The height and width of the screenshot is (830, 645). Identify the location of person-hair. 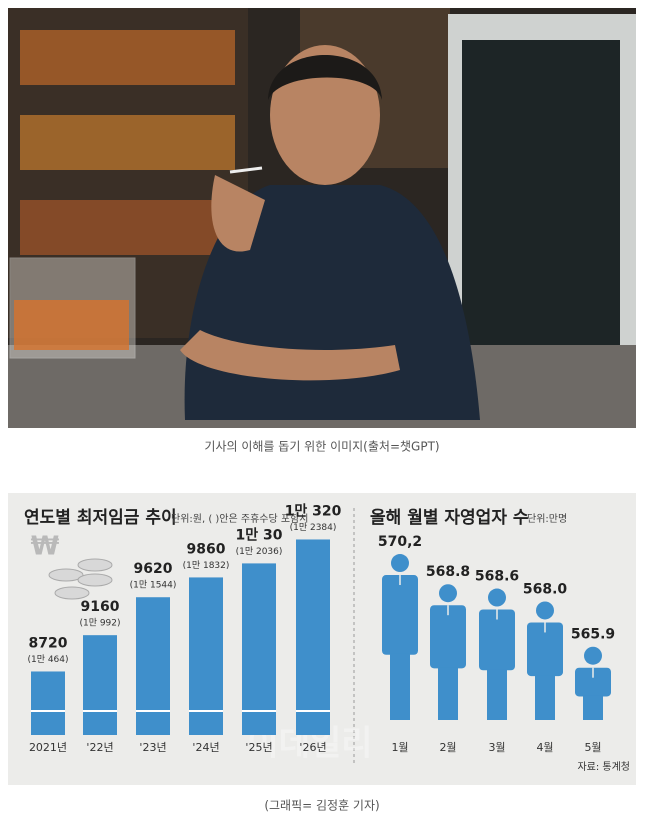
(325, 77).